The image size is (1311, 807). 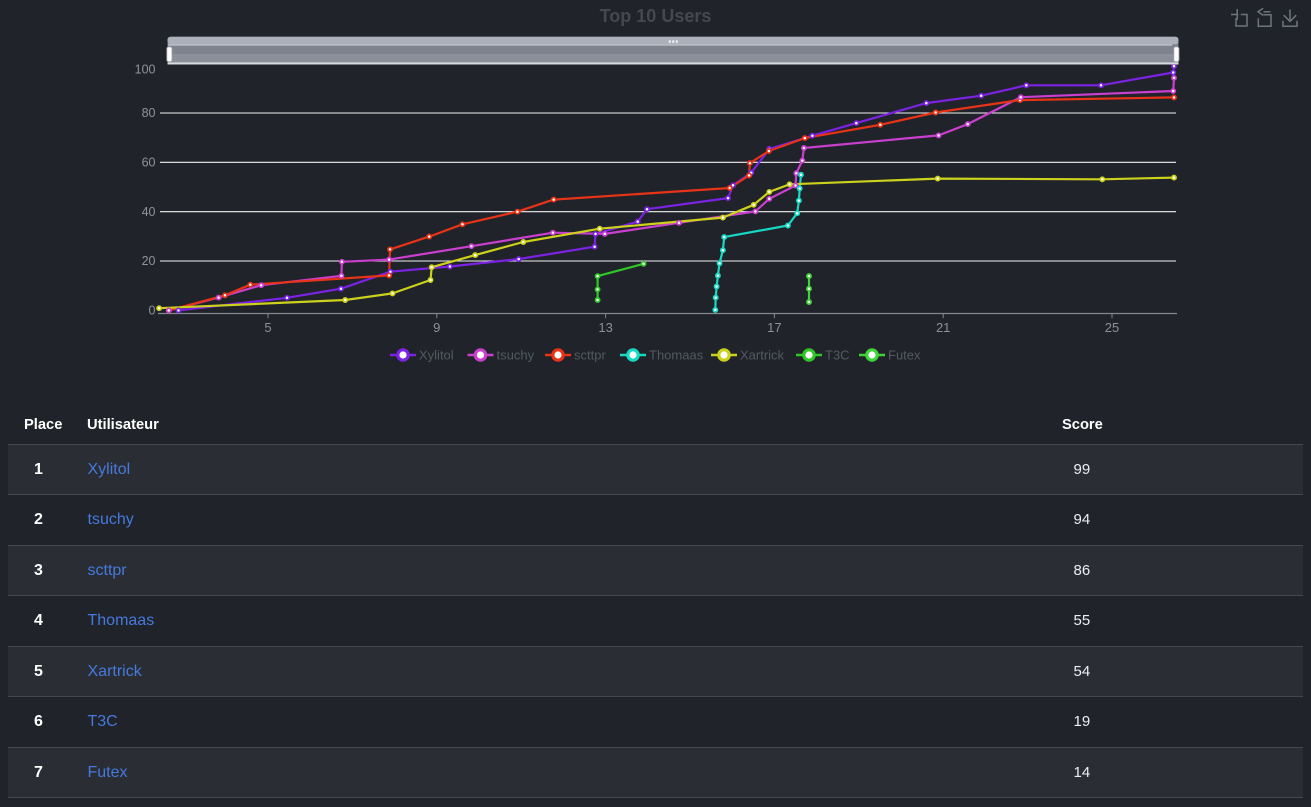 I want to click on svg-text: 5, so click(x=267, y=327).